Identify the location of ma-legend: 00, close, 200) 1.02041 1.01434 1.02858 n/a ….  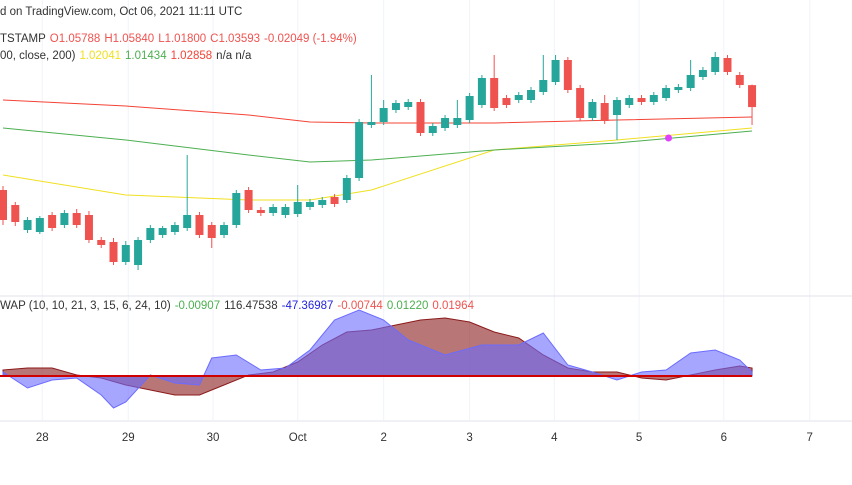
(127, 56).